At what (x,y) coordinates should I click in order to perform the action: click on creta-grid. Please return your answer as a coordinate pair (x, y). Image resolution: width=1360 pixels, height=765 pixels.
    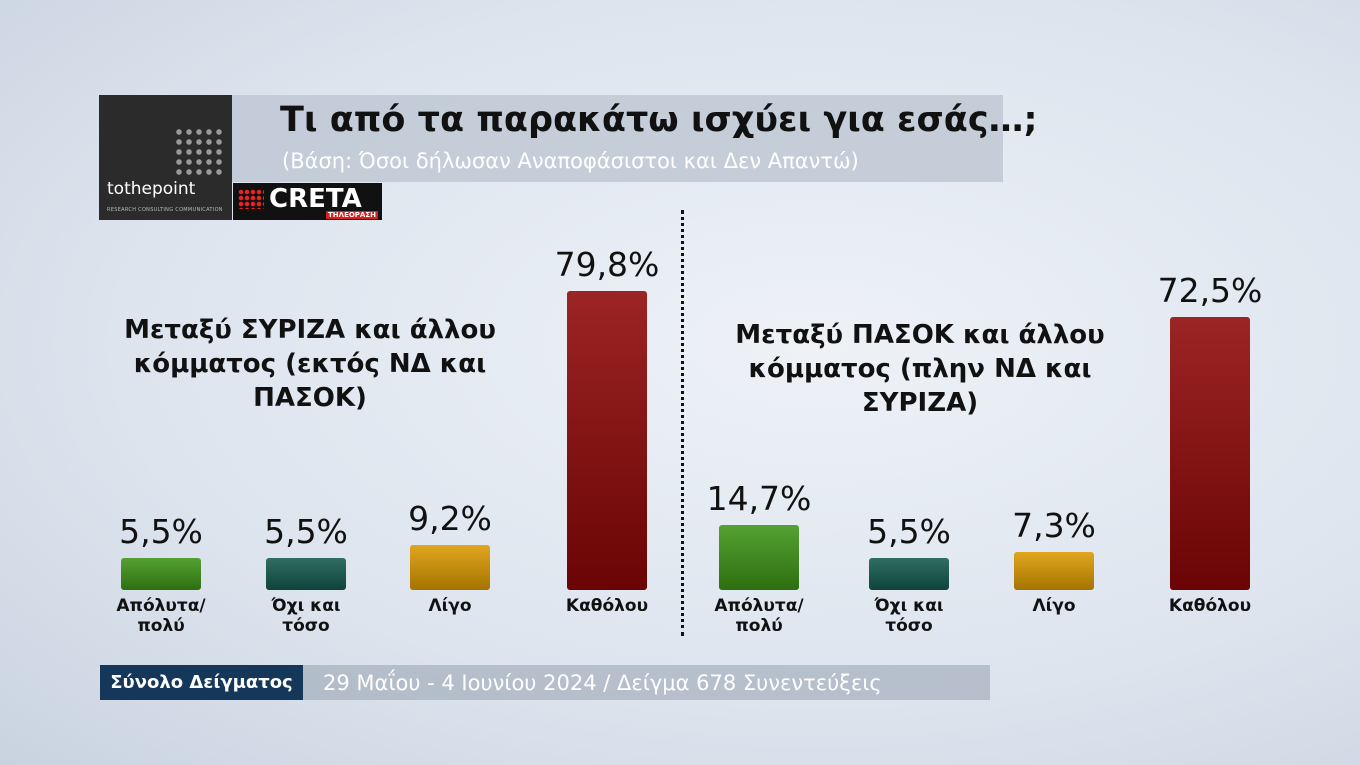
    Looking at the image, I should click on (251, 199).